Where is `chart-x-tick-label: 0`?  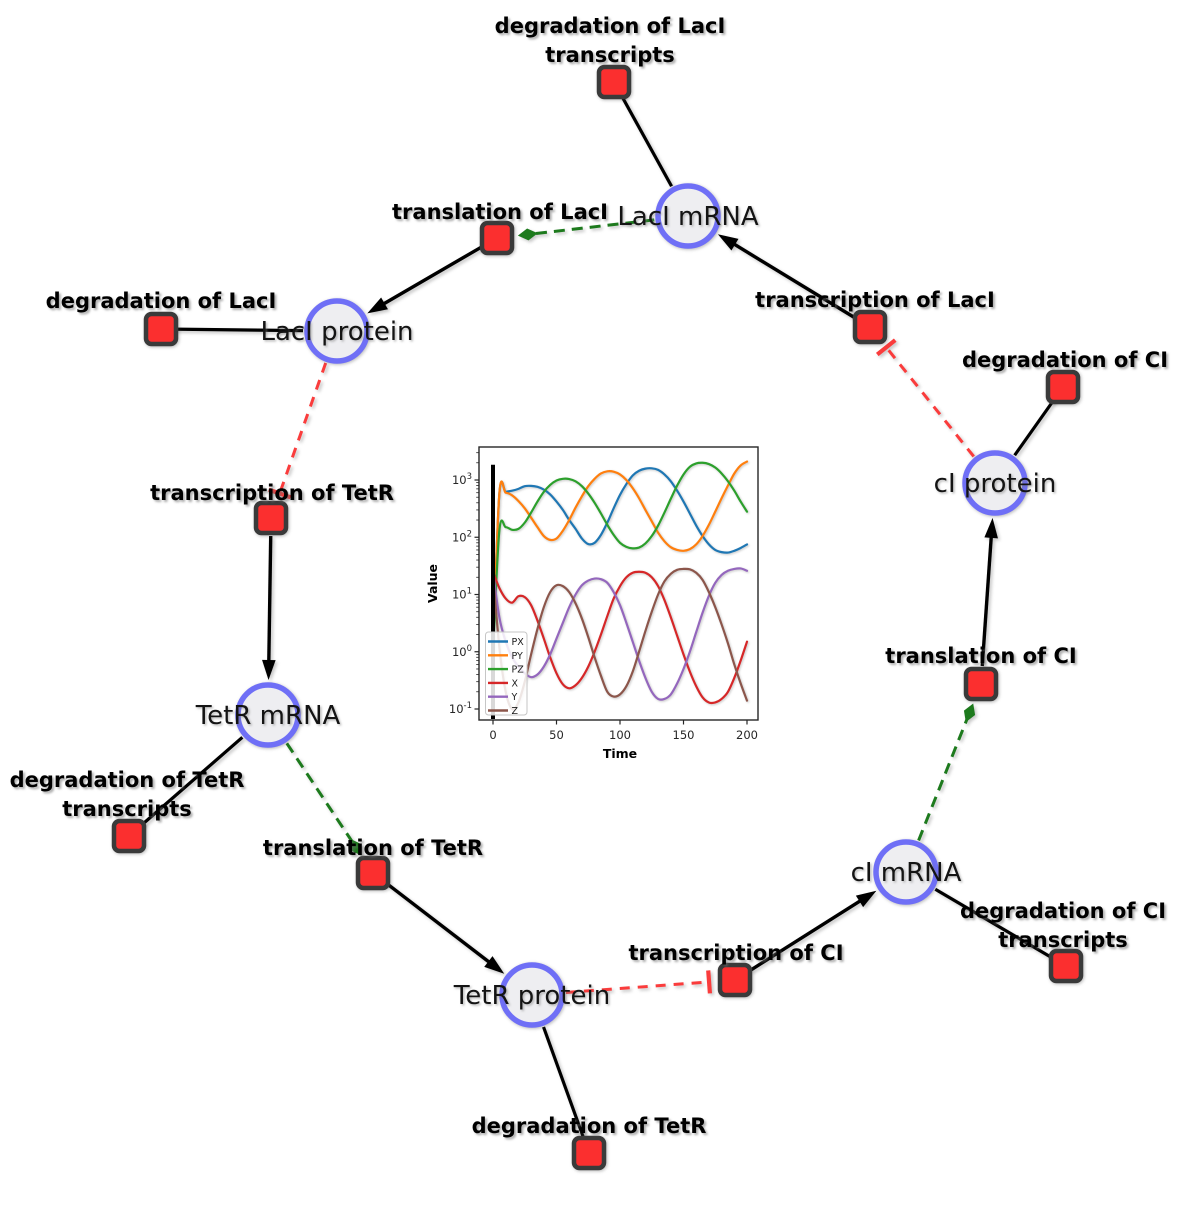 chart-x-tick-label: 0 is located at coordinates (492, 735).